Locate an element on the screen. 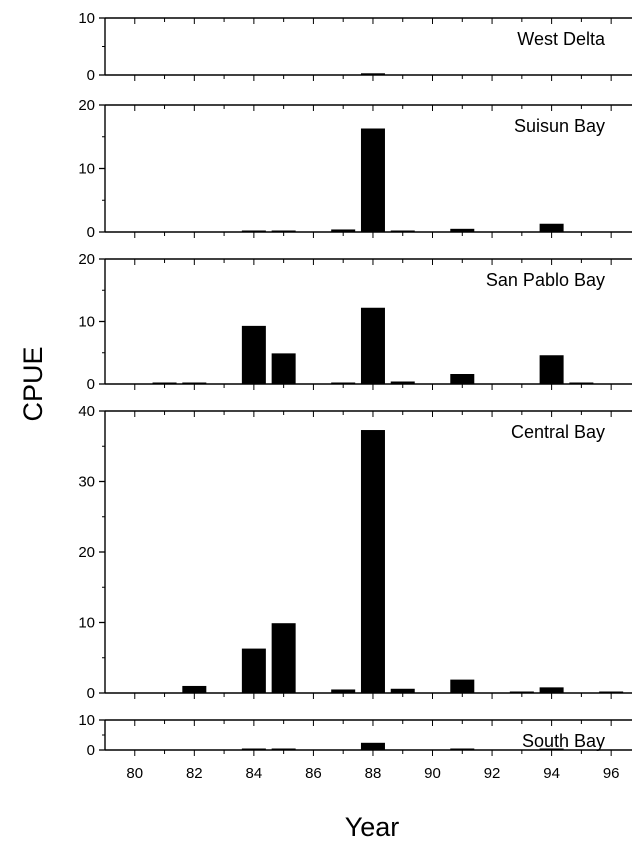 The width and height of the screenshot is (635, 850). x-tick-label: 86 is located at coordinates (313, 773).